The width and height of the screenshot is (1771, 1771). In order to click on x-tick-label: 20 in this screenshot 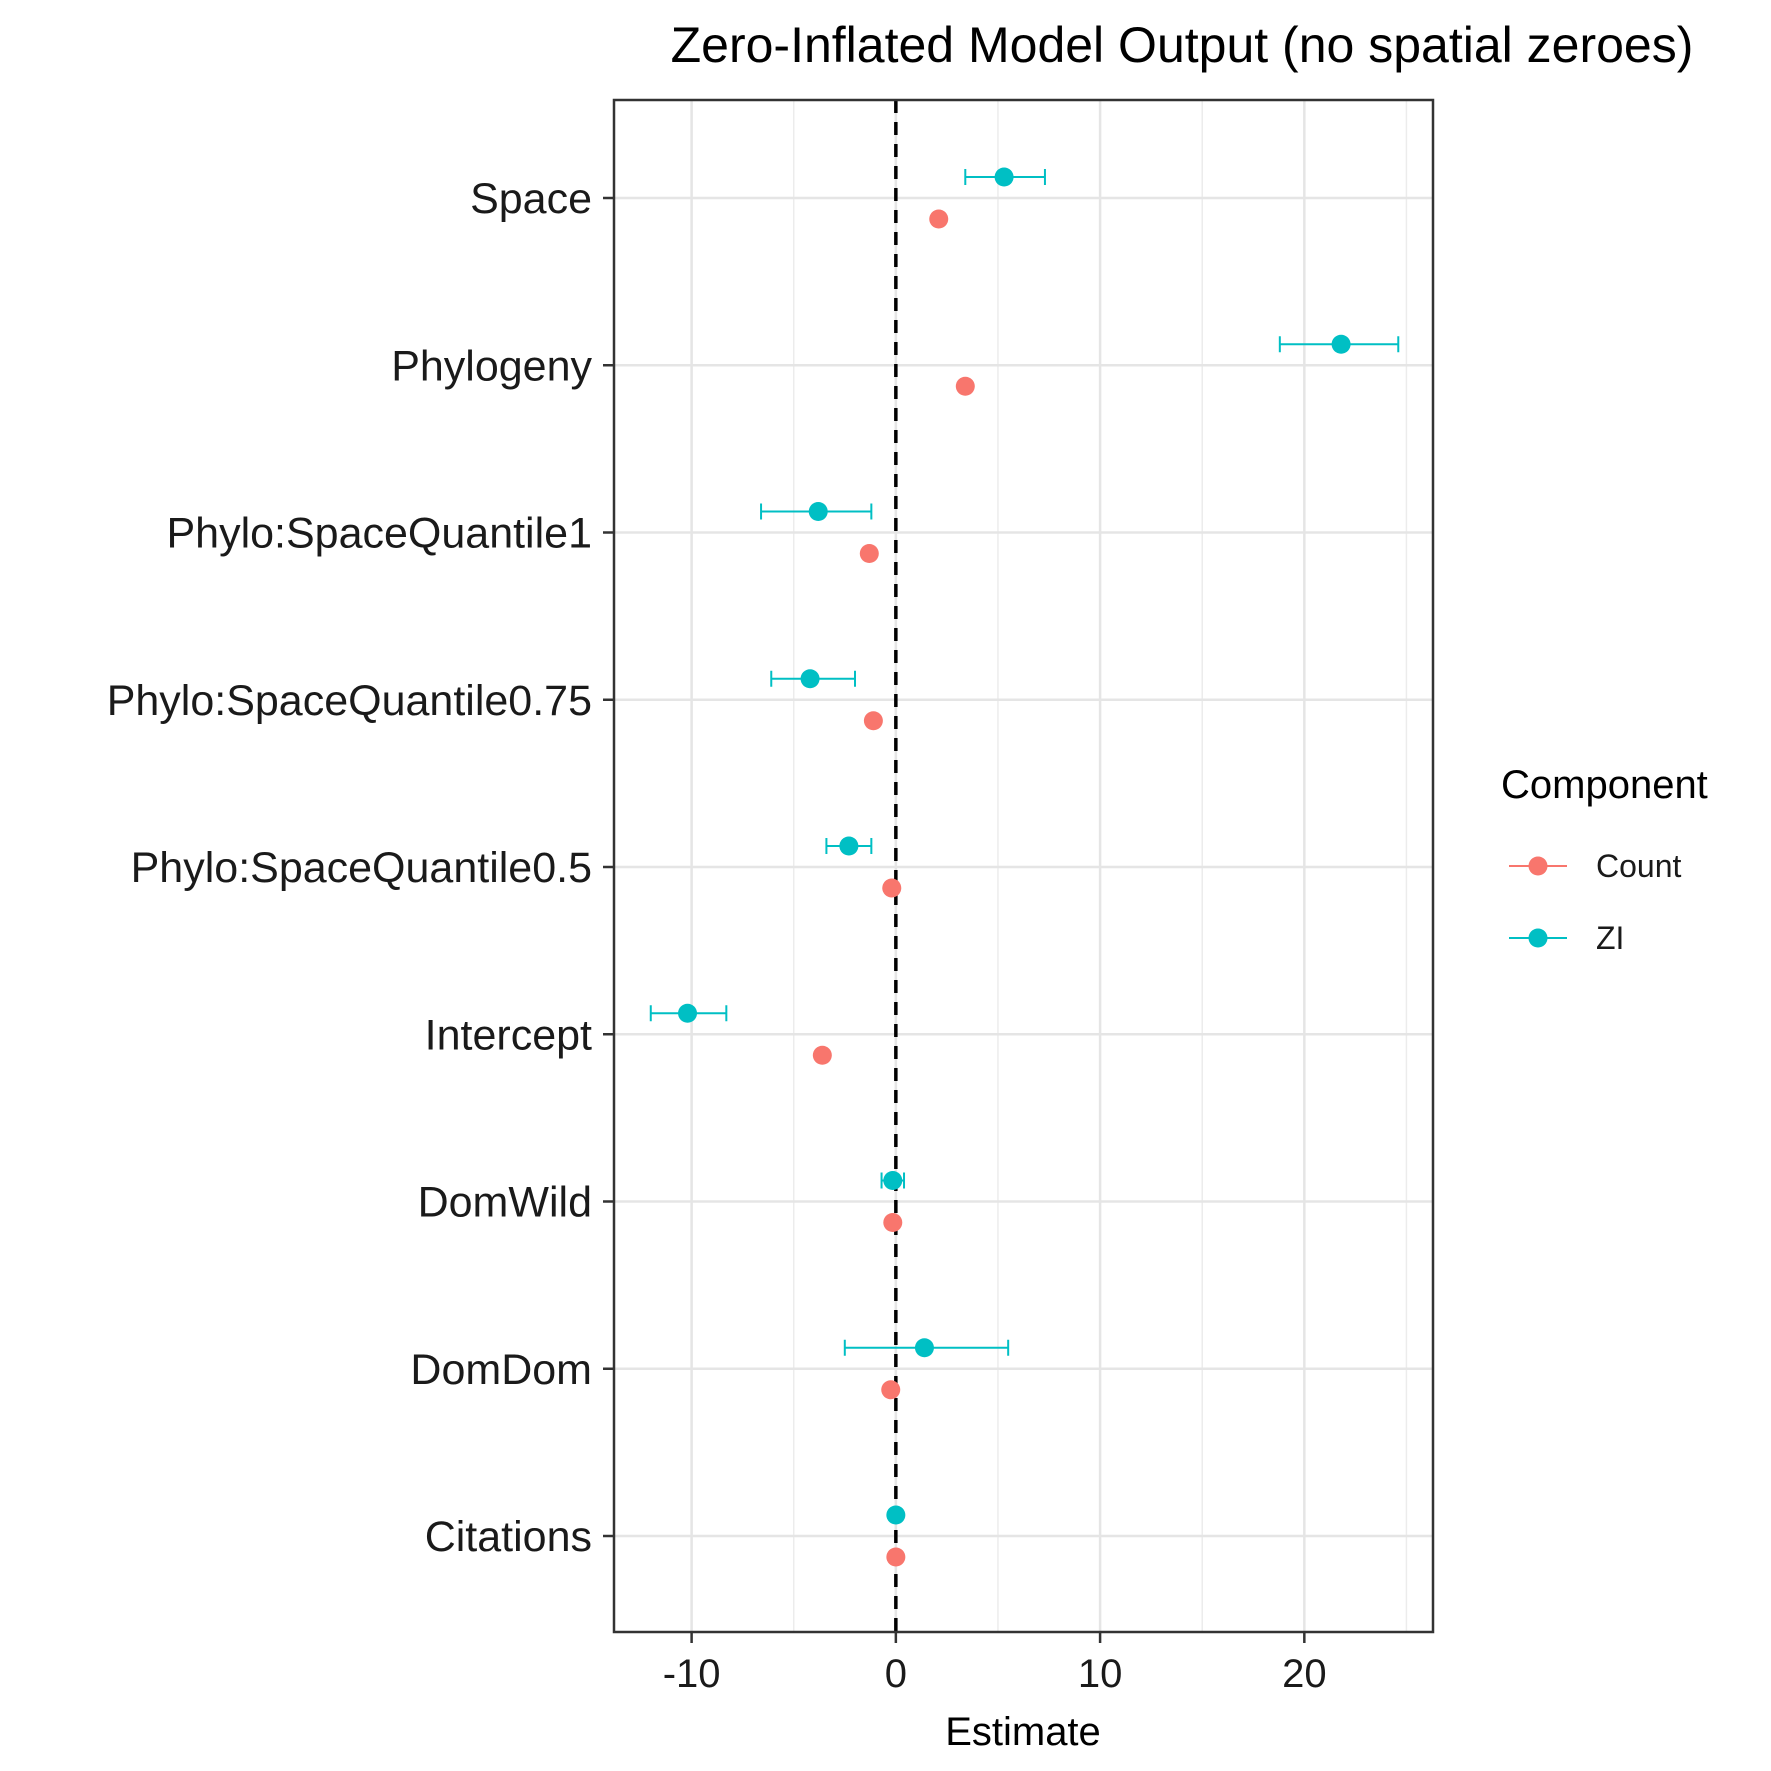, I will do `click(1304, 1674)`.